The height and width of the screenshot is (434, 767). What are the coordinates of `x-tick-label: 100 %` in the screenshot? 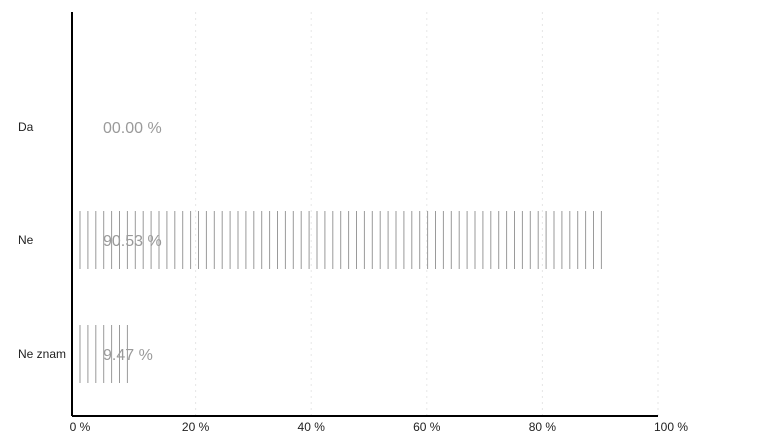 It's located at (671, 427).